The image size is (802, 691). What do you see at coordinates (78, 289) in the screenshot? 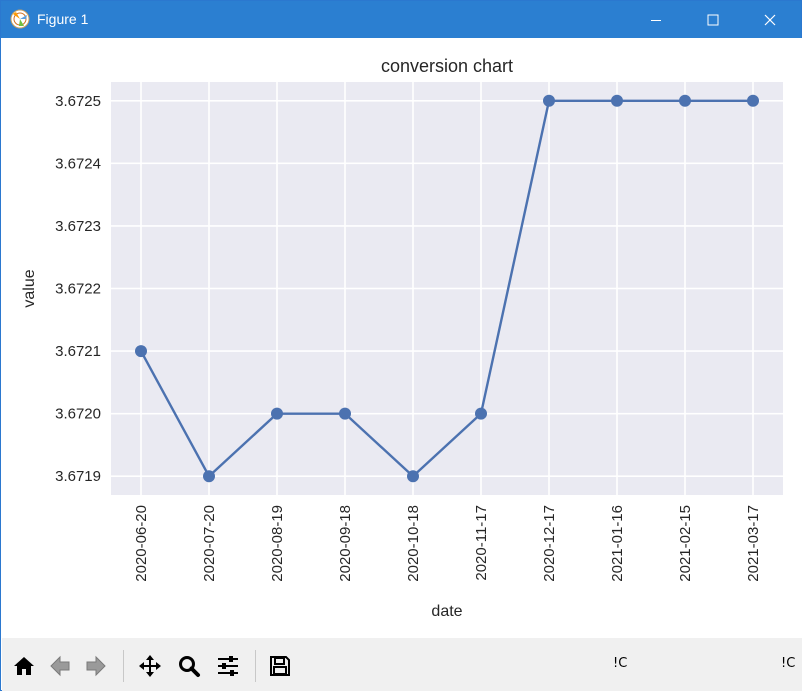
I see `y-tick-label: 3.6722` at bounding box center [78, 289].